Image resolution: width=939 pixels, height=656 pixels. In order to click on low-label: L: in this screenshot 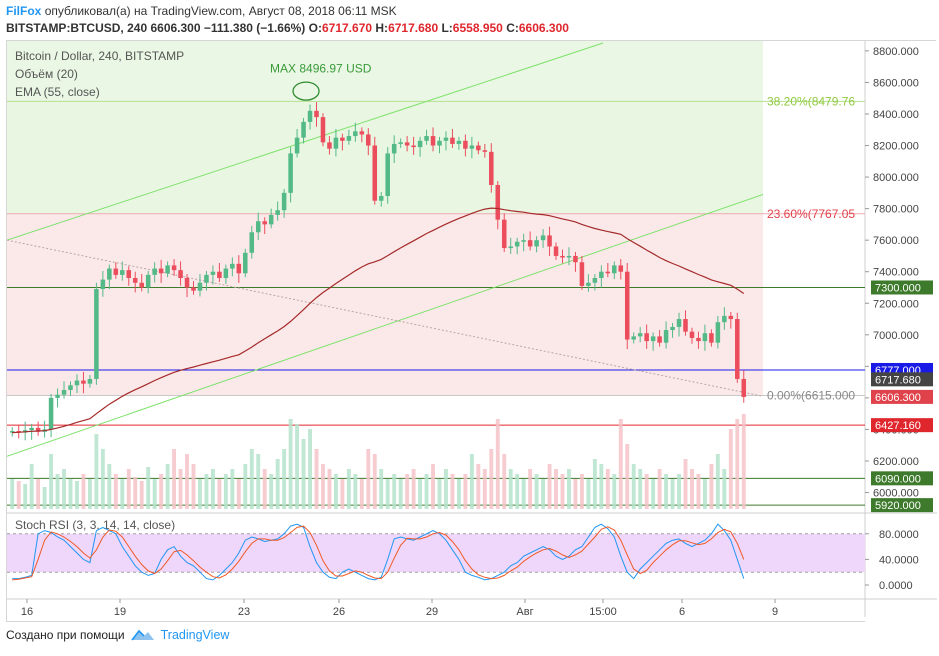, I will do `click(447, 28)`.